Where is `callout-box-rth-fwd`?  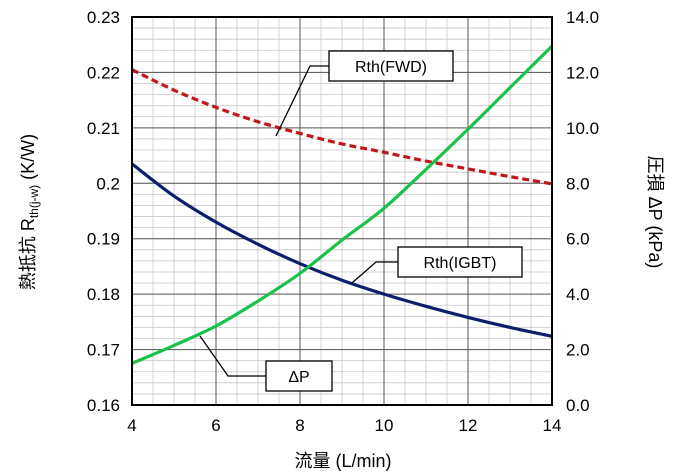
callout-box-rth-fwd is located at coordinates (391, 66).